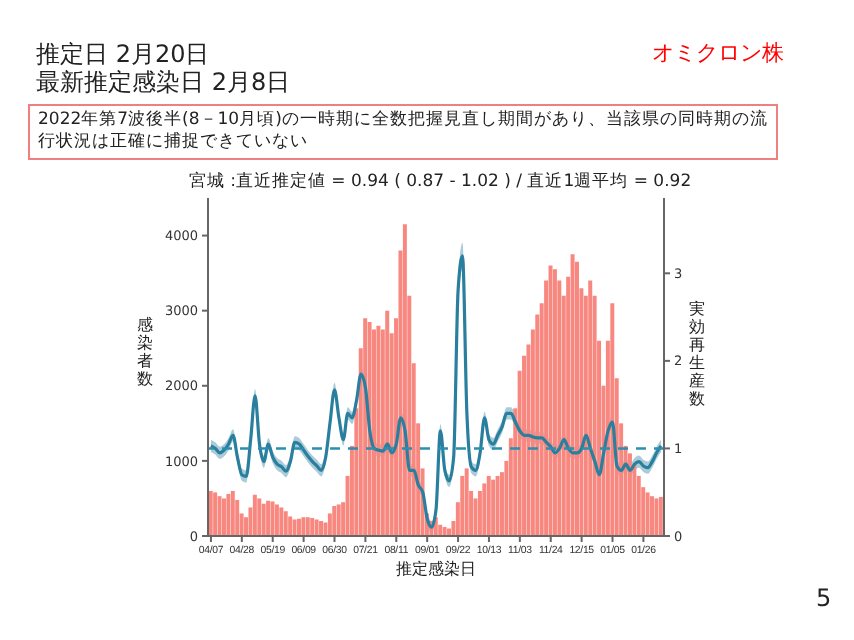 The height and width of the screenshot is (640, 854). What do you see at coordinates (718, 53) in the screenshot?
I see `text: オミクロン株` at bounding box center [718, 53].